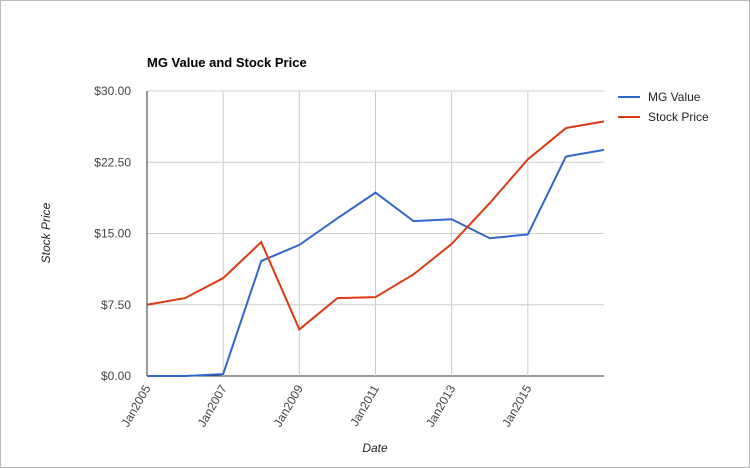  Describe the element at coordinates (112, 91) in the screenshot. I see `y-tick-label: $30.00` at that location.